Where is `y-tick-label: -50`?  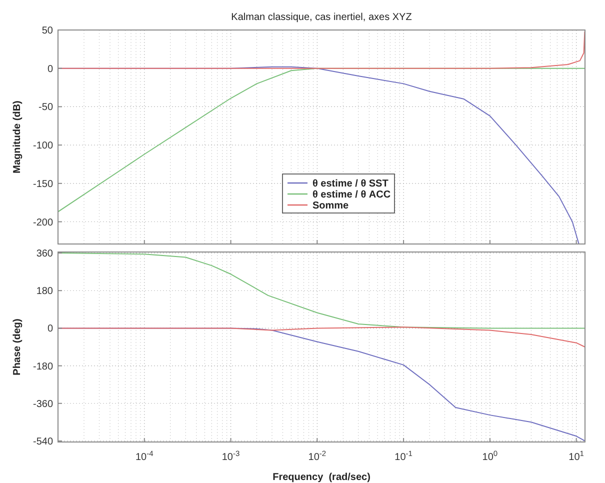
y-tick-label: -50 is located at coordinates (46, 108).